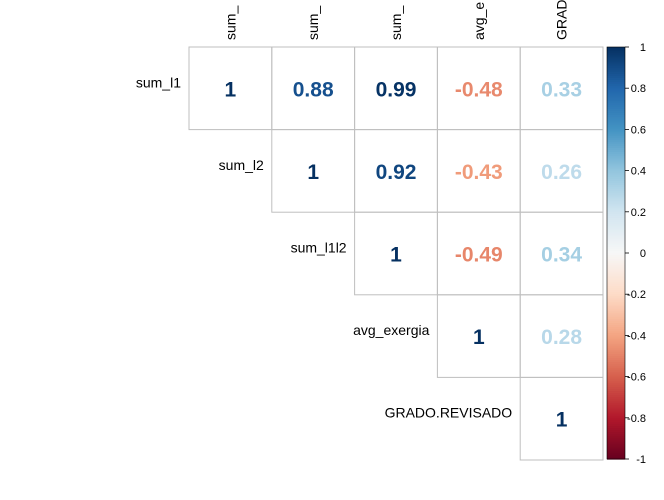 This screenshot has height=500, width=664. Describe the element at coordinates (313, 89) in the screenshot. I see `coefficient-label: 0.88` at that location.